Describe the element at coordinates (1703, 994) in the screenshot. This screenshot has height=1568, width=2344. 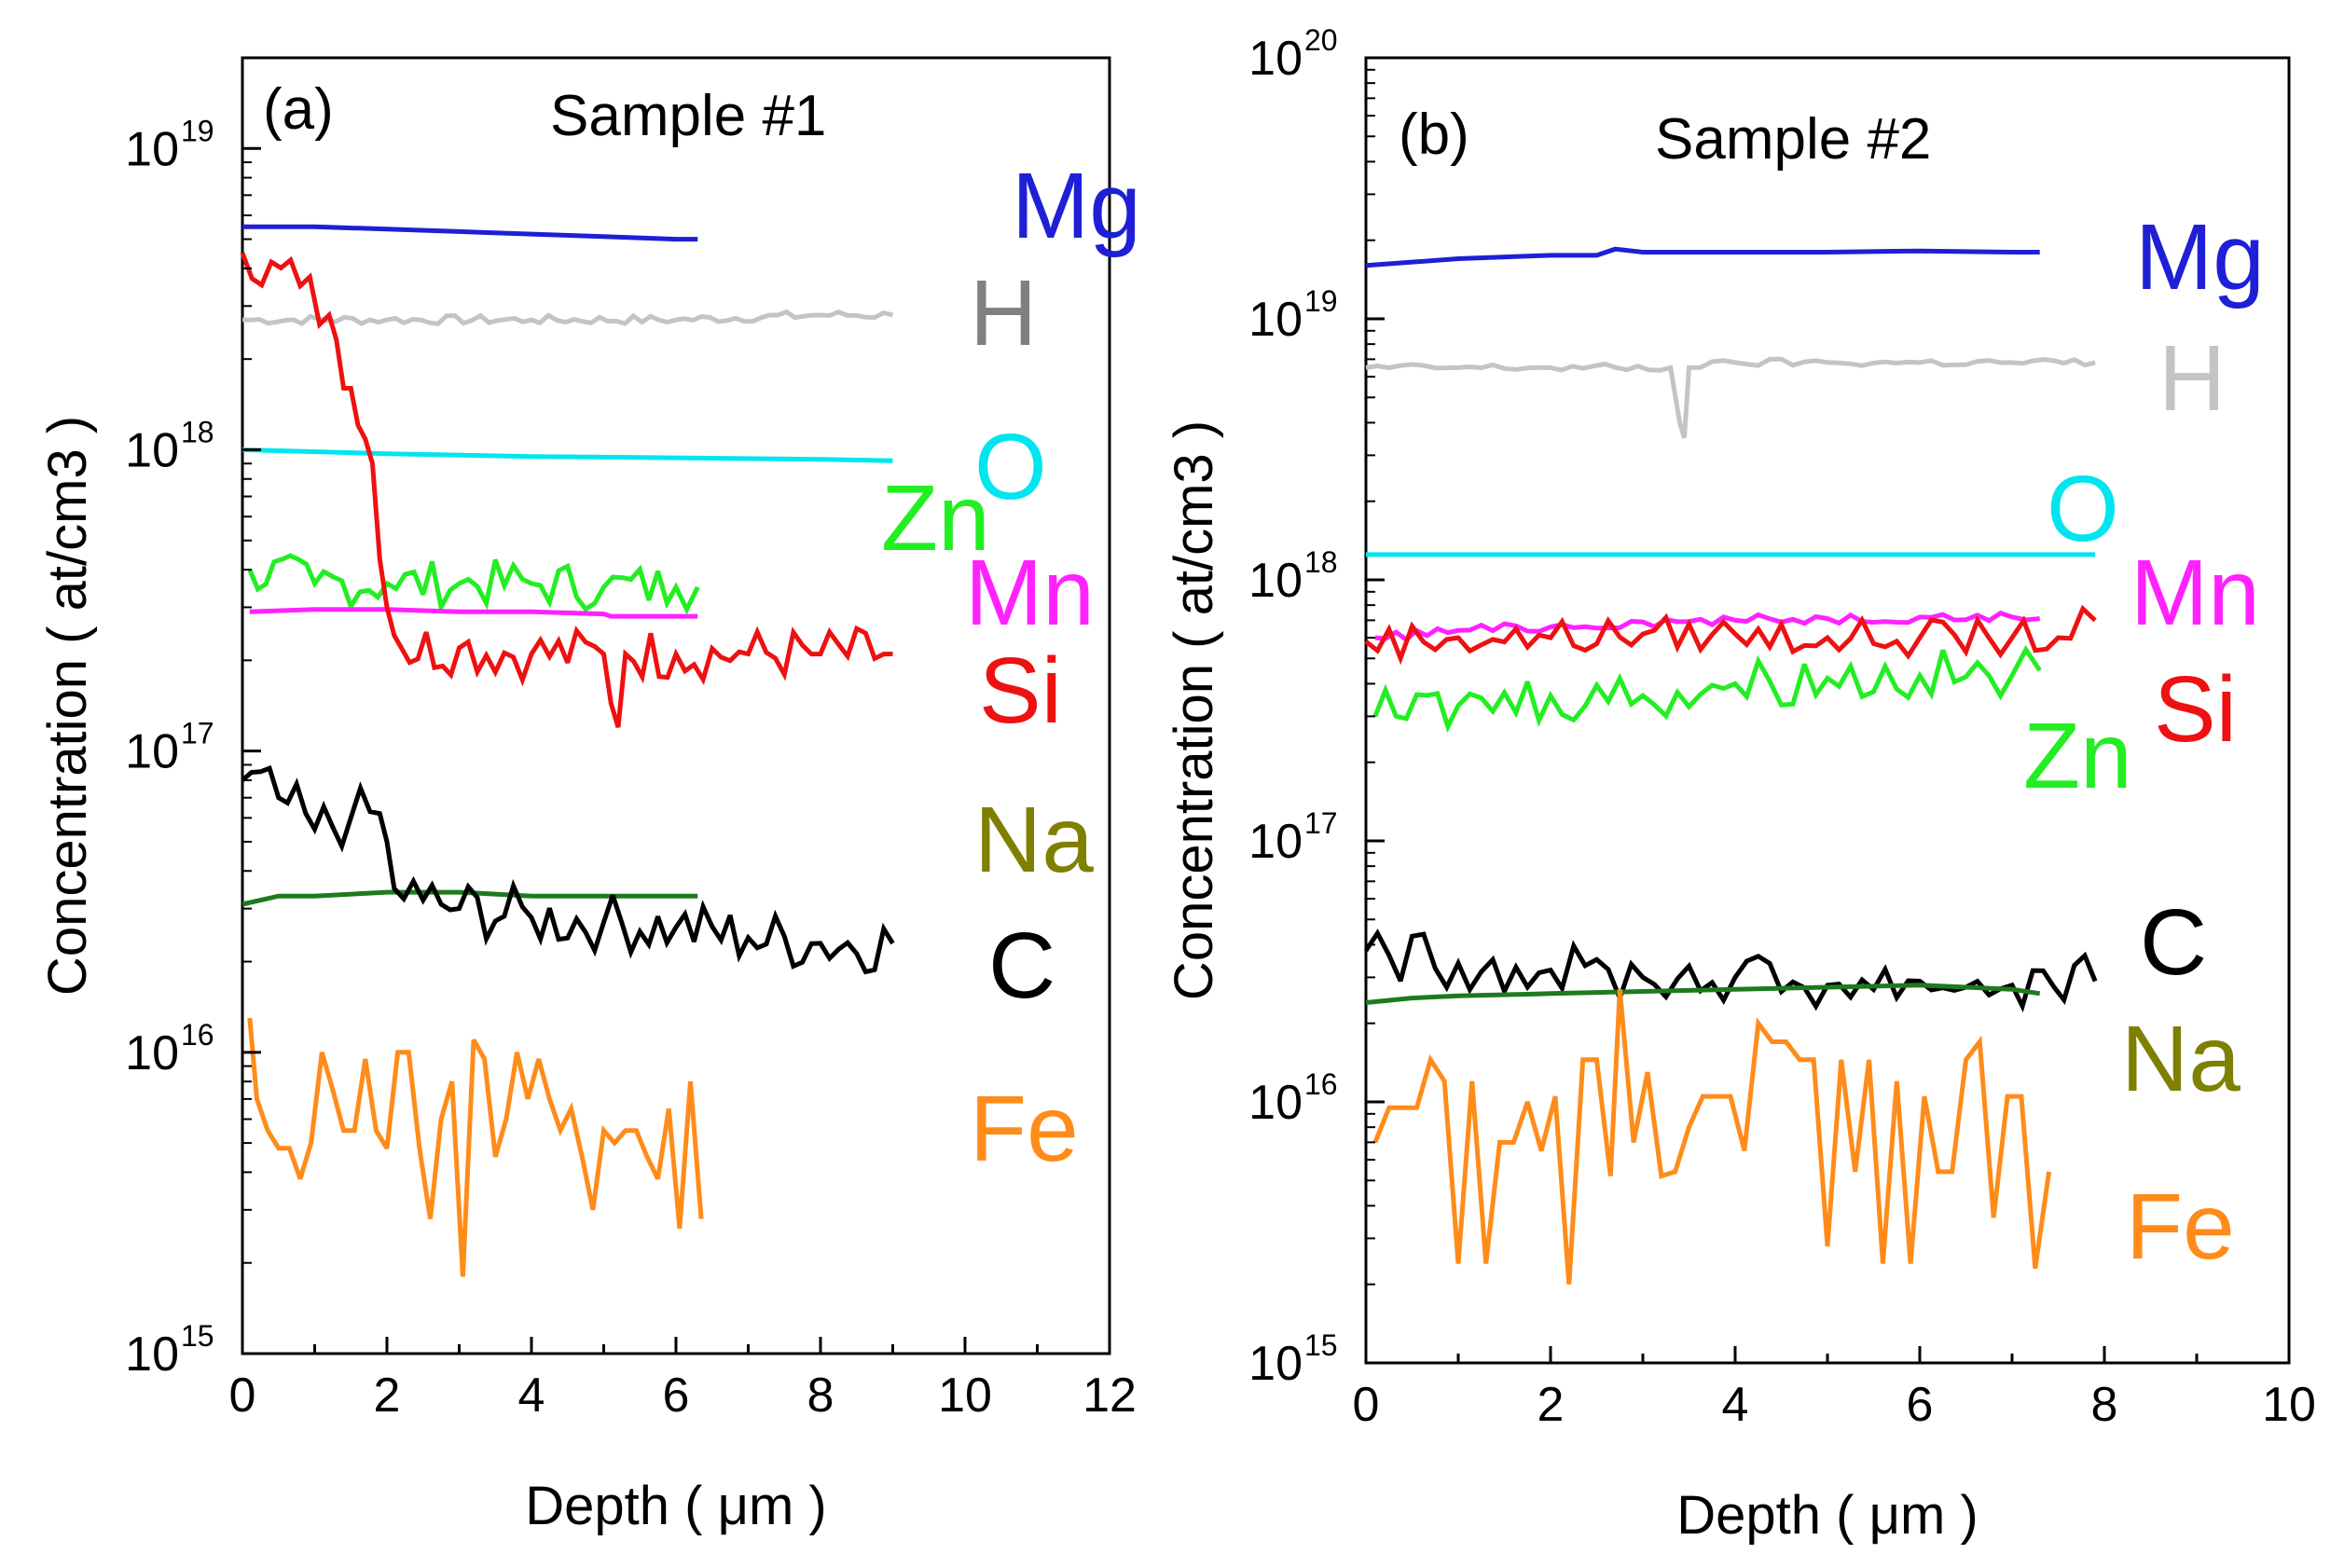
I see `panel-b-series-na` at that location.